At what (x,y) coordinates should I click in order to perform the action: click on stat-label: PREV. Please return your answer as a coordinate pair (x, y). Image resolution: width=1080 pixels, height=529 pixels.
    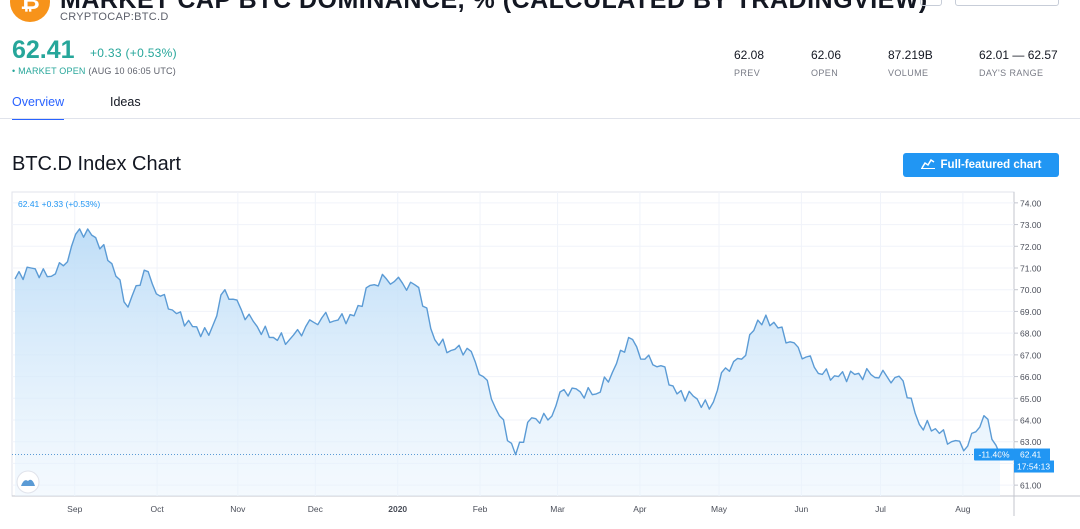
    Looking at the image, I should click on (747, 73).